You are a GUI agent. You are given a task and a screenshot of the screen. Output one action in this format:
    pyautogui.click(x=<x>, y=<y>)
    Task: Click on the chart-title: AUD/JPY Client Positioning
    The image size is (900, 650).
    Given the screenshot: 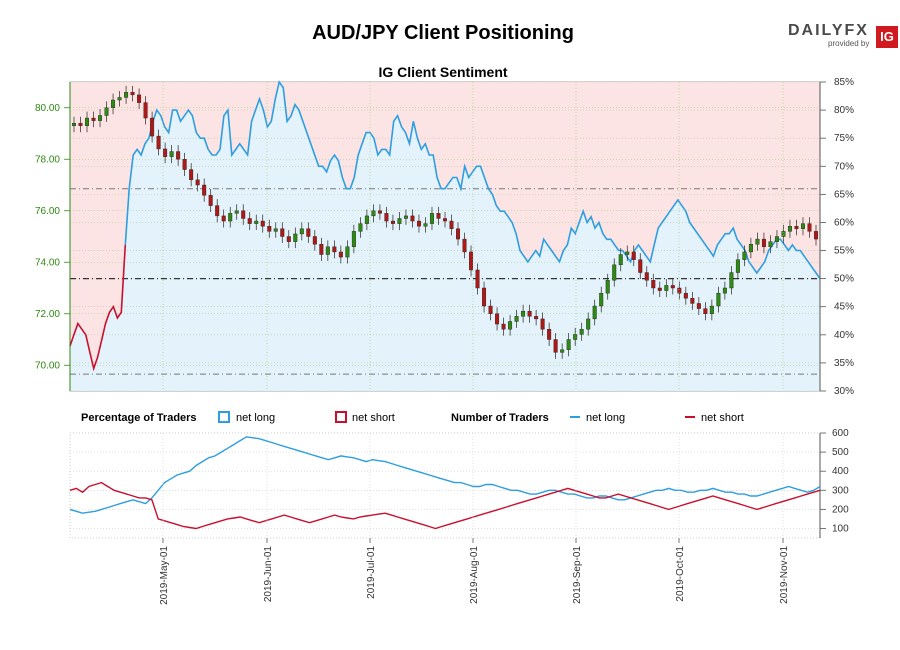 What is the action you would take?
    pyautogui.click(x=443, y=33)
    